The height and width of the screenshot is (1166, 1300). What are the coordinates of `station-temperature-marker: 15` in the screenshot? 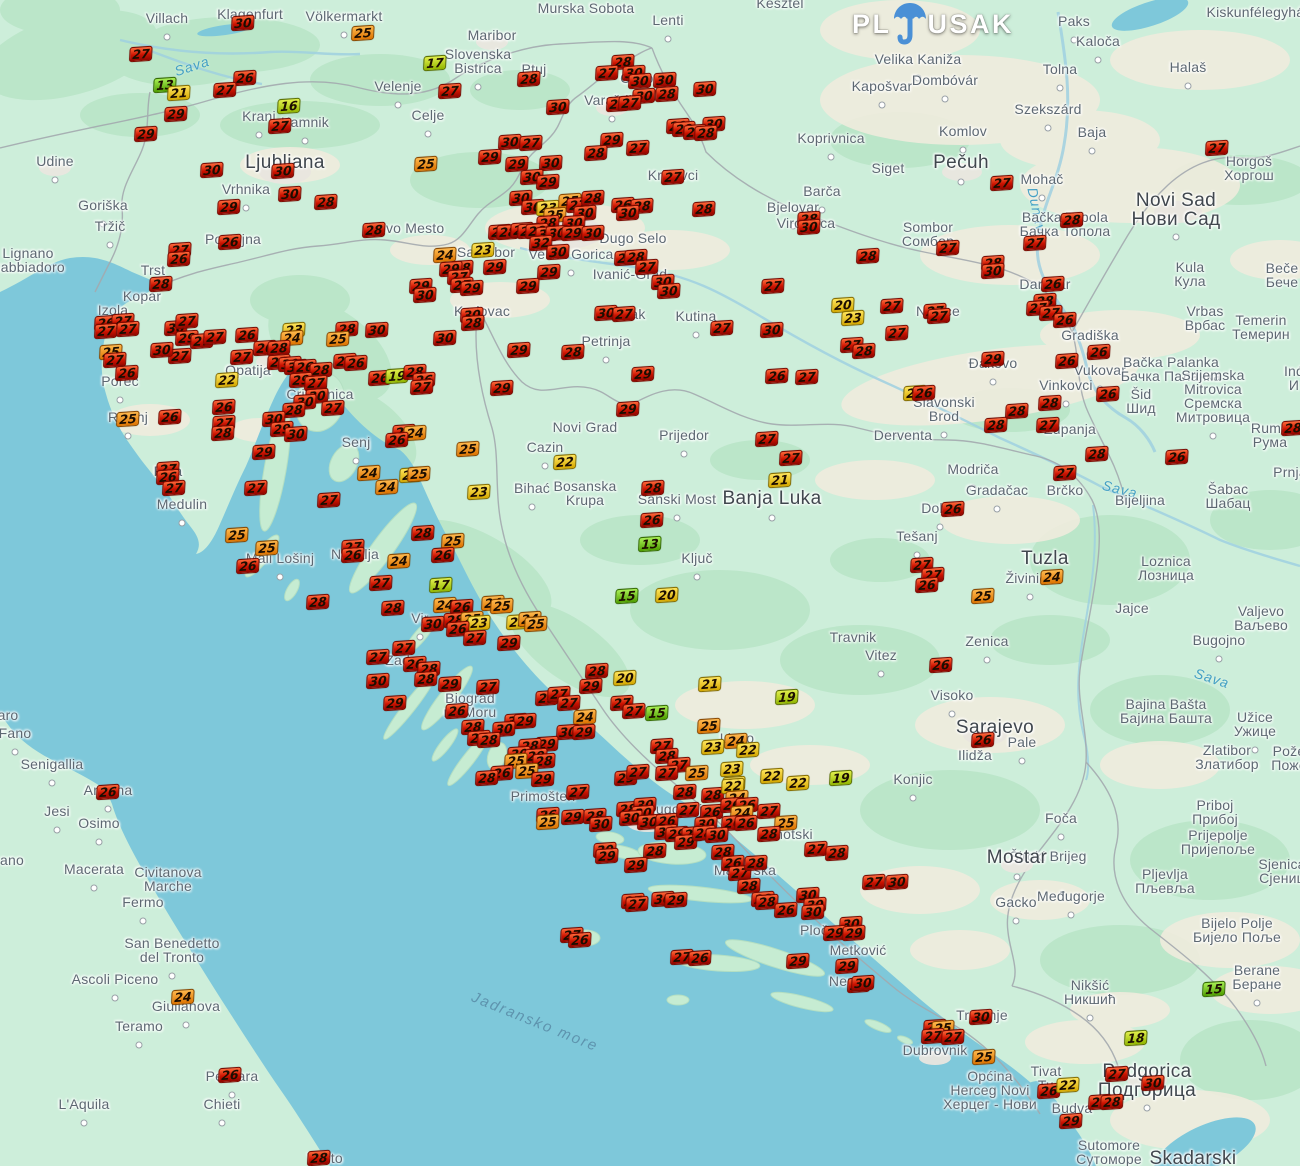 It's located at (627, 596).